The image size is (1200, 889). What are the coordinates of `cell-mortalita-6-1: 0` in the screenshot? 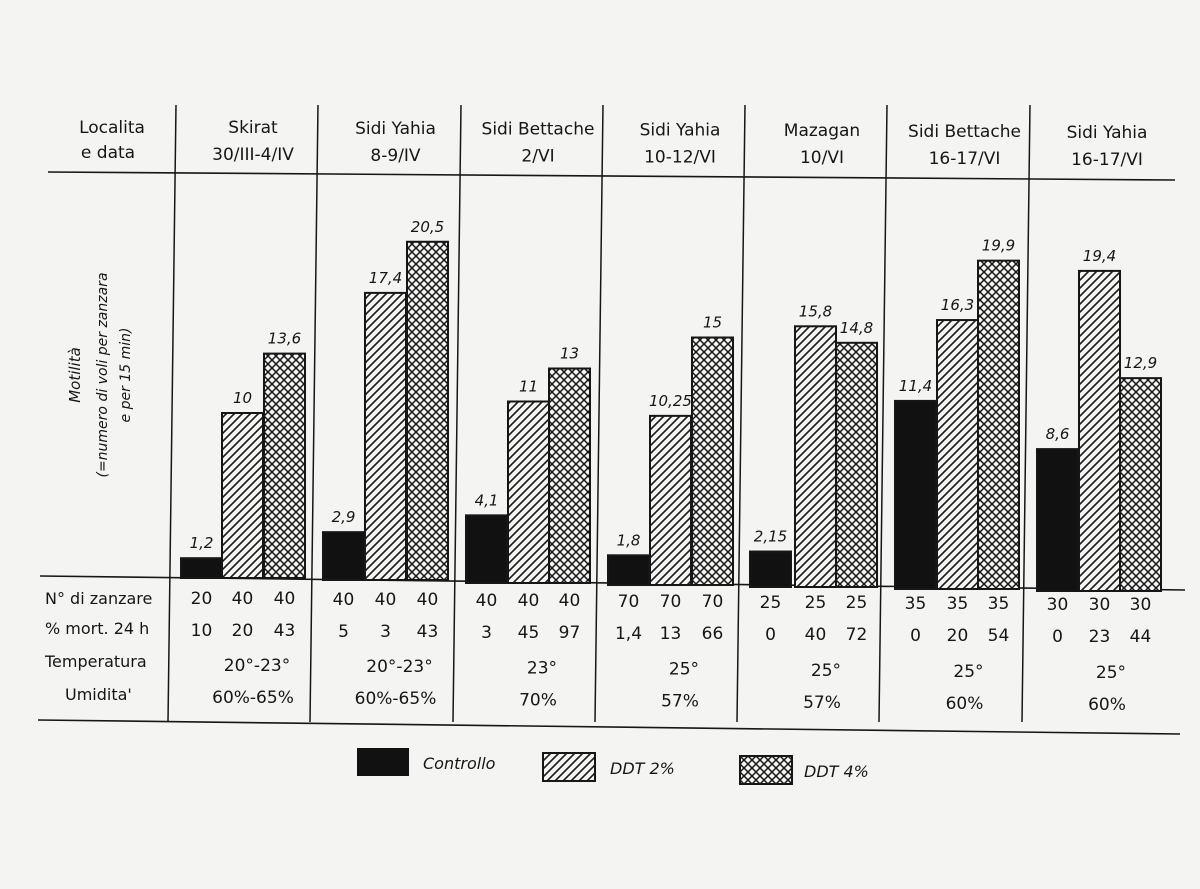 It's located at (915, 636).